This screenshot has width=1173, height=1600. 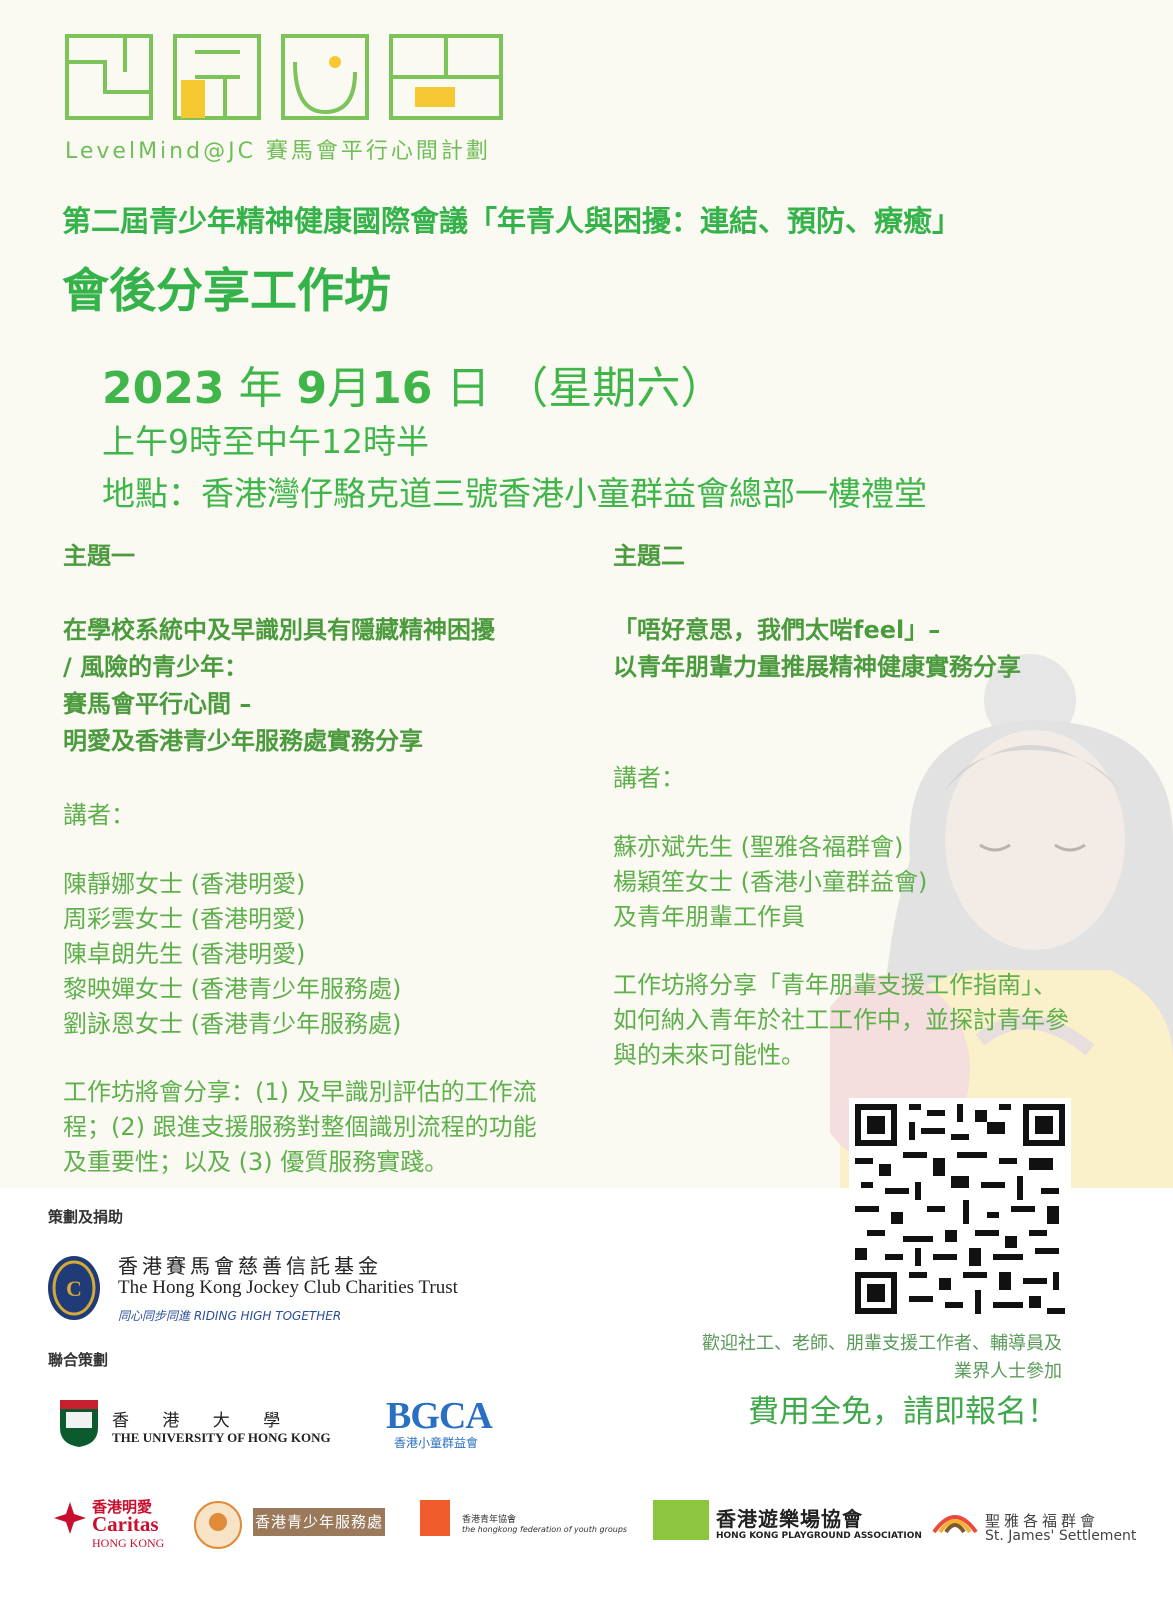 What do you see at coordinates (243, 741) in the screenshot?
I see `topic-one-title-line: 明愛及香港青少年服務處實務分享` at bounding box center [243, 741].